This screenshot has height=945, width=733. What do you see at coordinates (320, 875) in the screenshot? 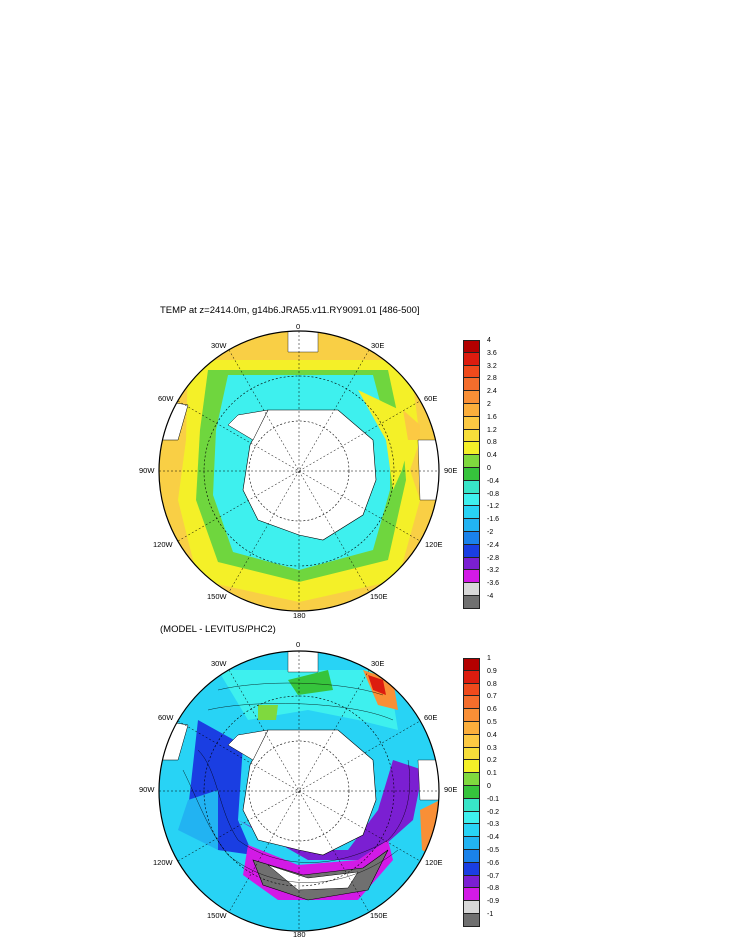
I see `grey-anomaly` at bounding box center [320, 875].